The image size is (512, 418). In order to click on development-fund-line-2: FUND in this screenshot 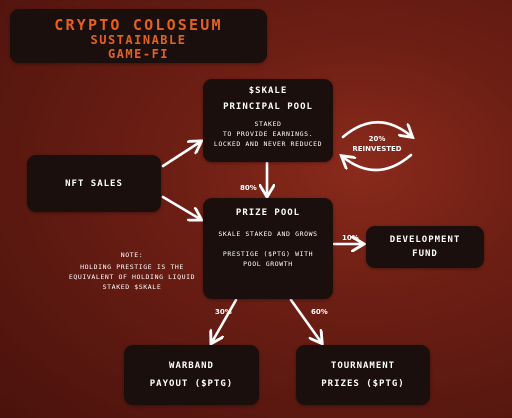, I will do `click(425, 254)`.